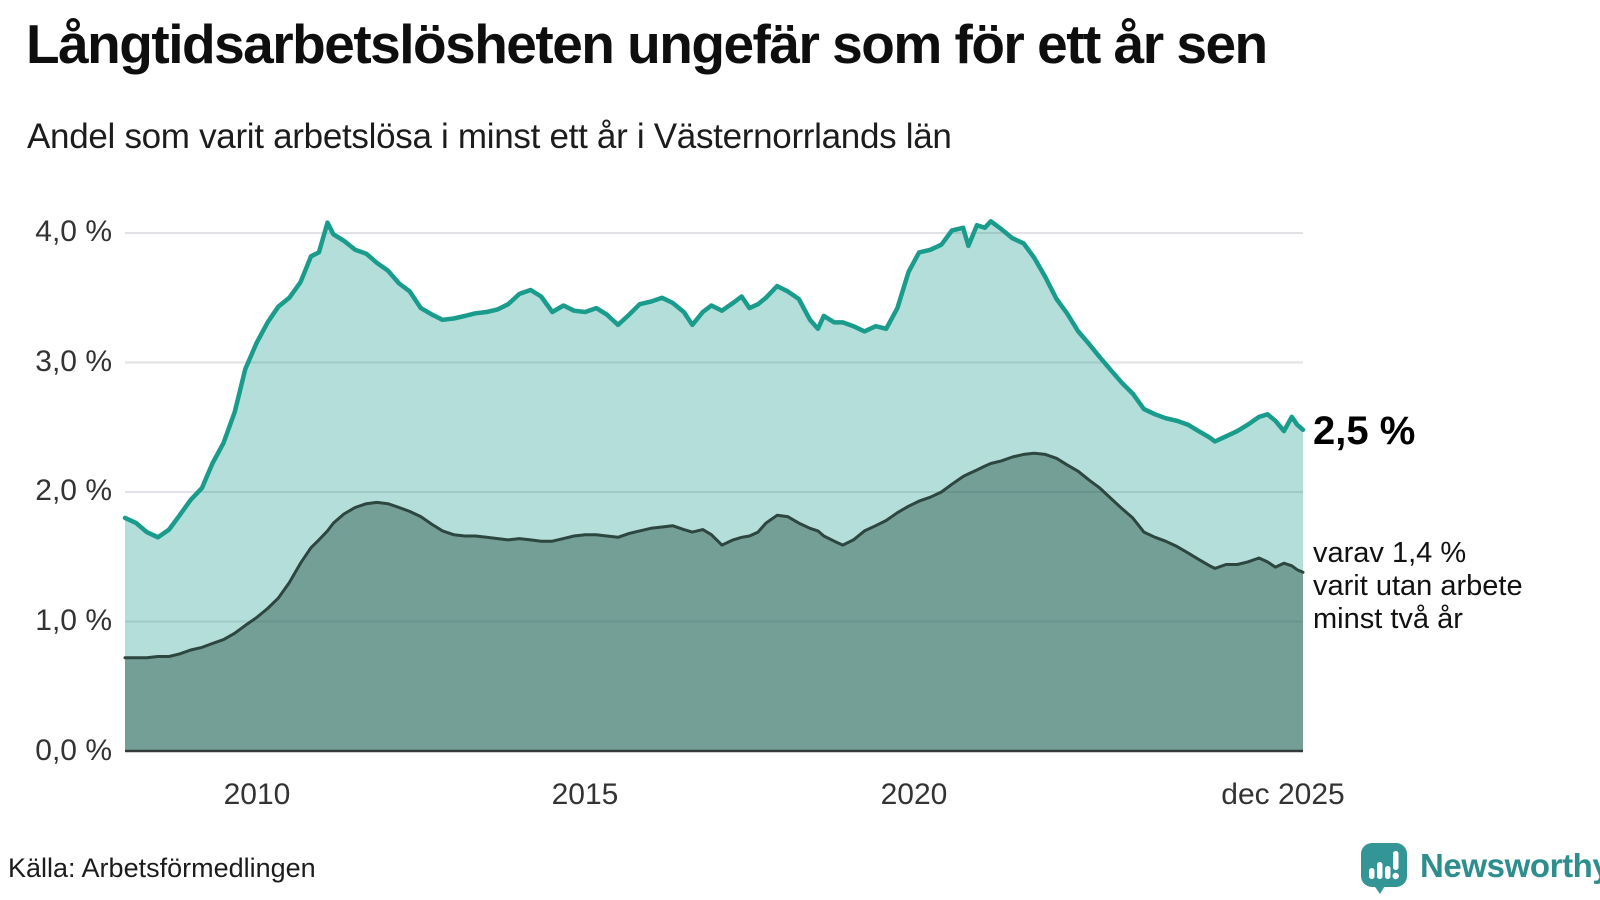 This screenshot has height=900, width=1600. What do you see at coordinates (73, 231) in the screenshot?
I see `y-tick-4: 4,0 %` at bounding box center [73, 231].